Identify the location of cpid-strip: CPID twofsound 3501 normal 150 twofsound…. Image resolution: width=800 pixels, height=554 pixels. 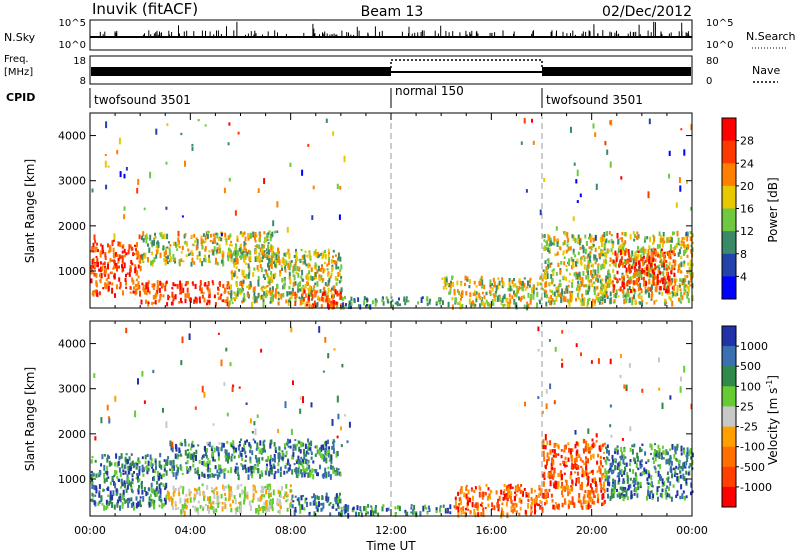
(324, 96).